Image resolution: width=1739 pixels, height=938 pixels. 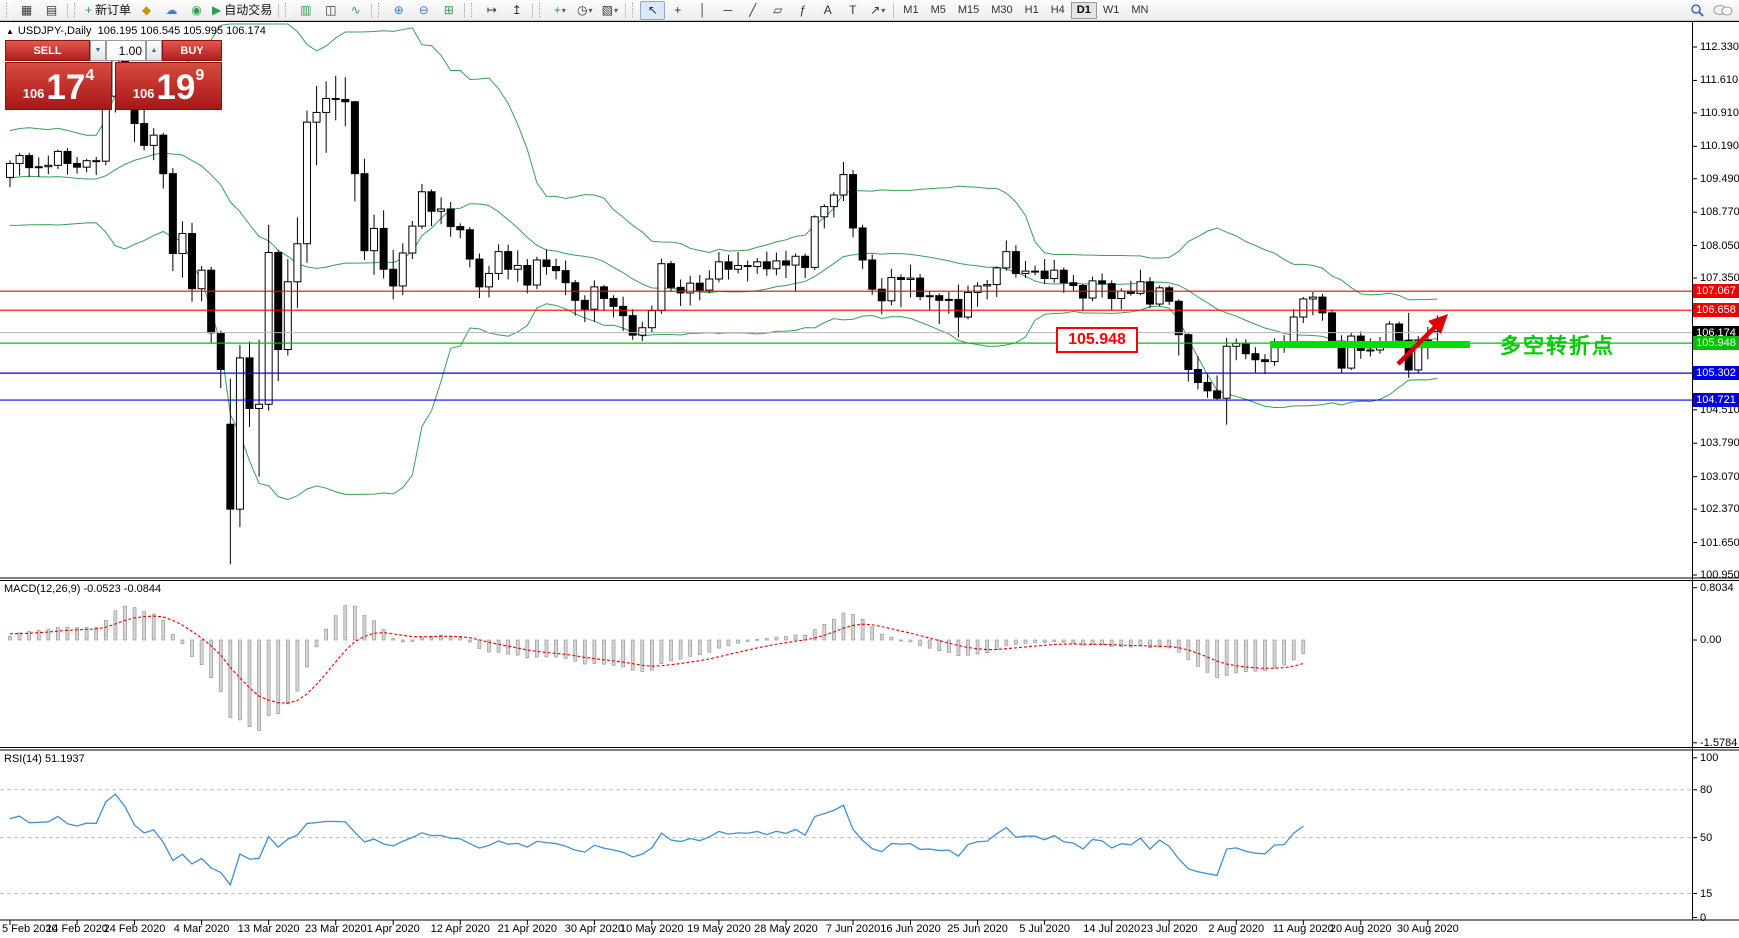 I want to click on zoom-out-icon: ⊖, so click(x=423, y=10).